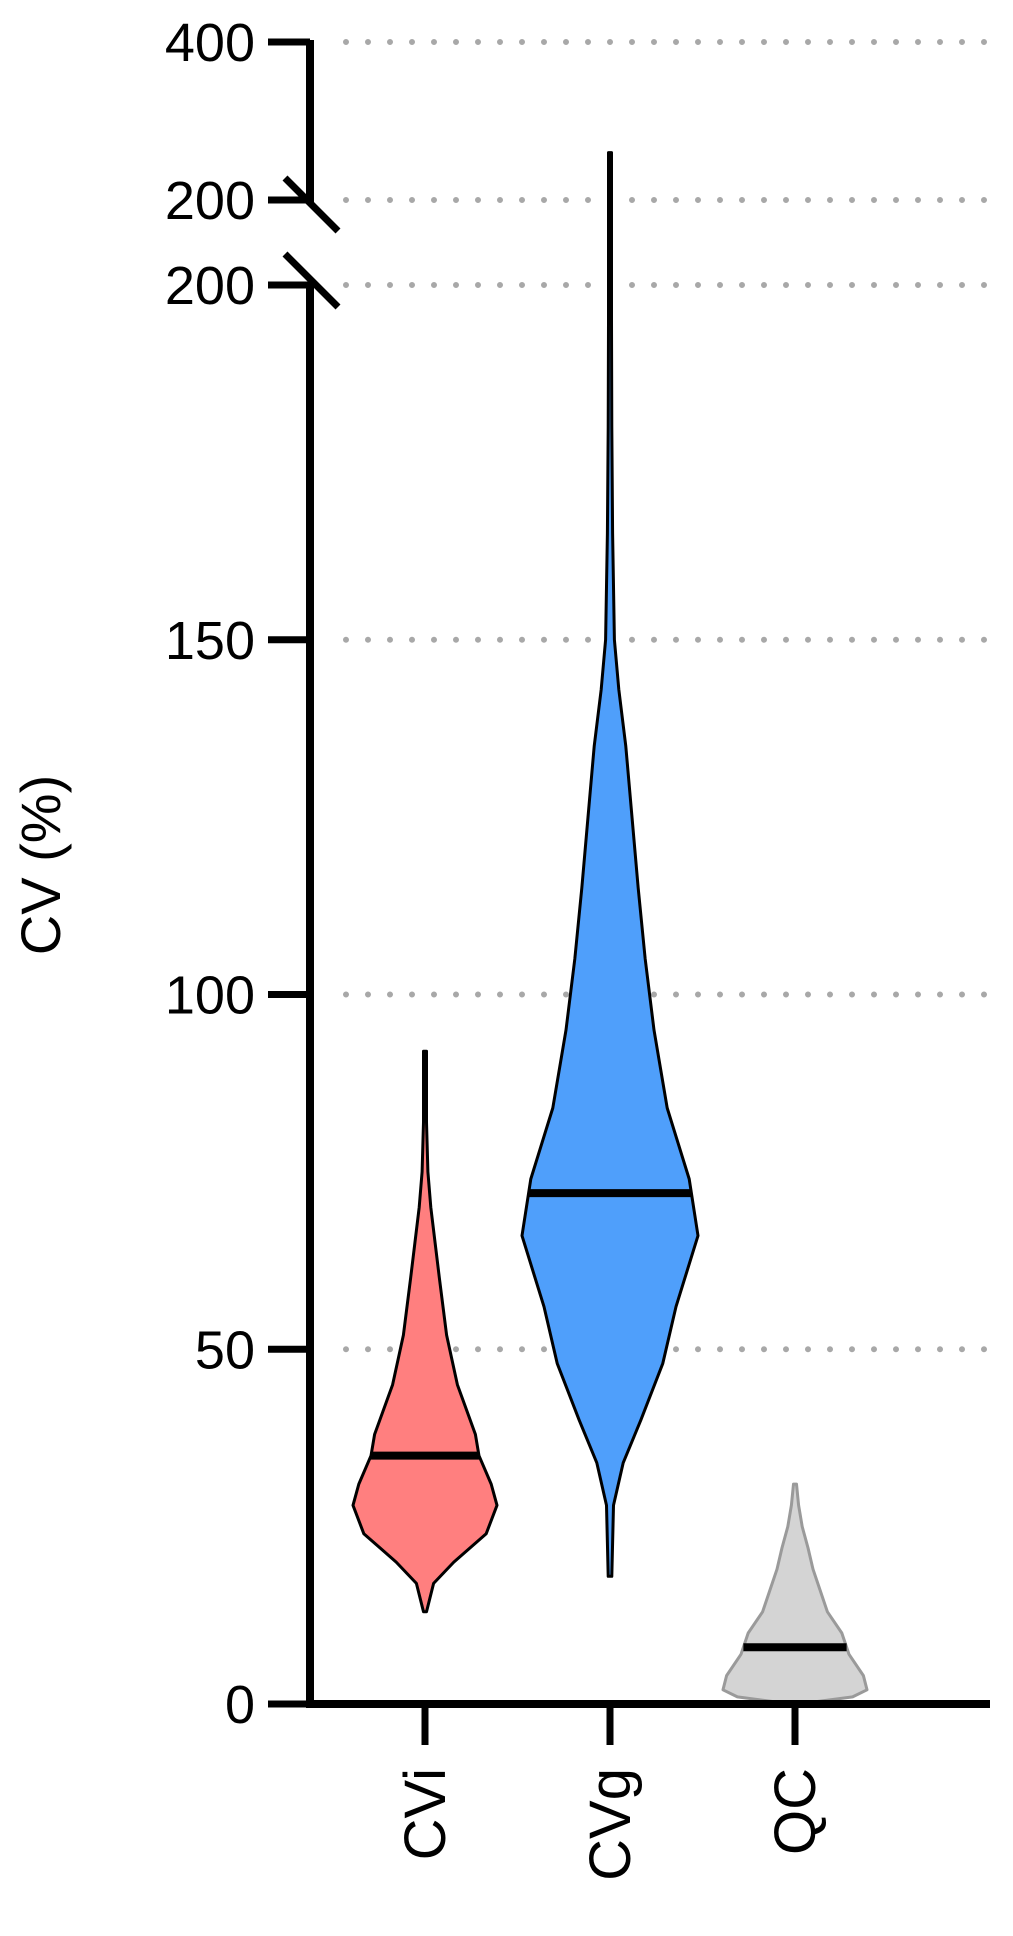 Image resolution: width=1013 pixels, height=1936 pixels. What do you see at coordinates (240, 1705) in the screenshot?
I see `y-tick-label-lower-0: 0` at bounding box center [240, 1705].